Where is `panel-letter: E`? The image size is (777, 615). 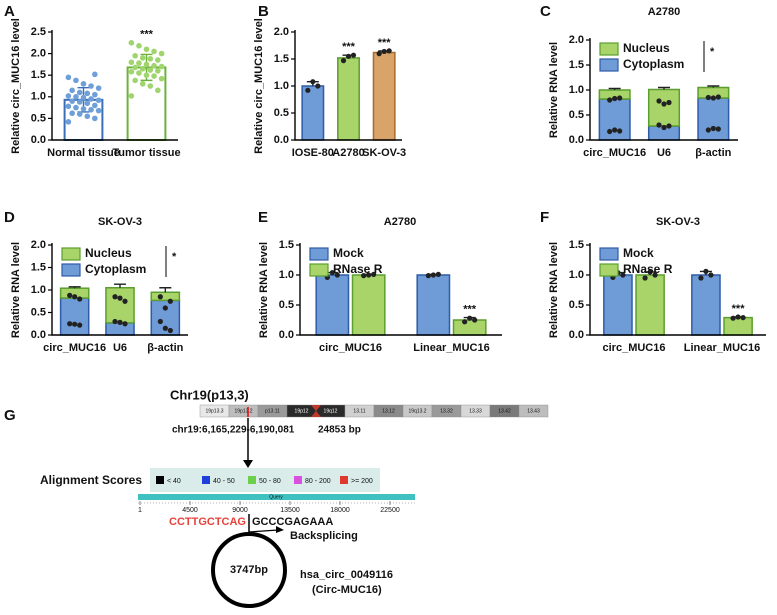 panel-letter: E is located at coordinates (263, 217).